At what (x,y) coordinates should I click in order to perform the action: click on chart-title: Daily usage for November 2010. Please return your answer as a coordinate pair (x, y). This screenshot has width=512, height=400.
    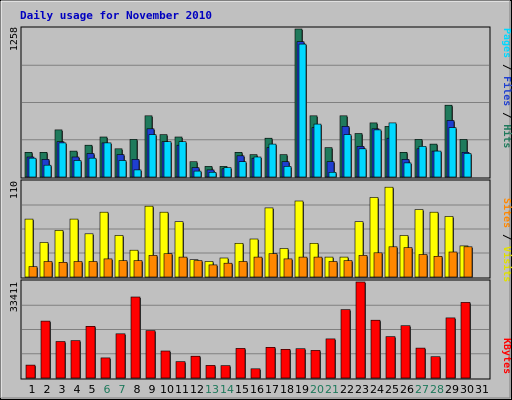
    Looking at the image, I should click on (116, 15).